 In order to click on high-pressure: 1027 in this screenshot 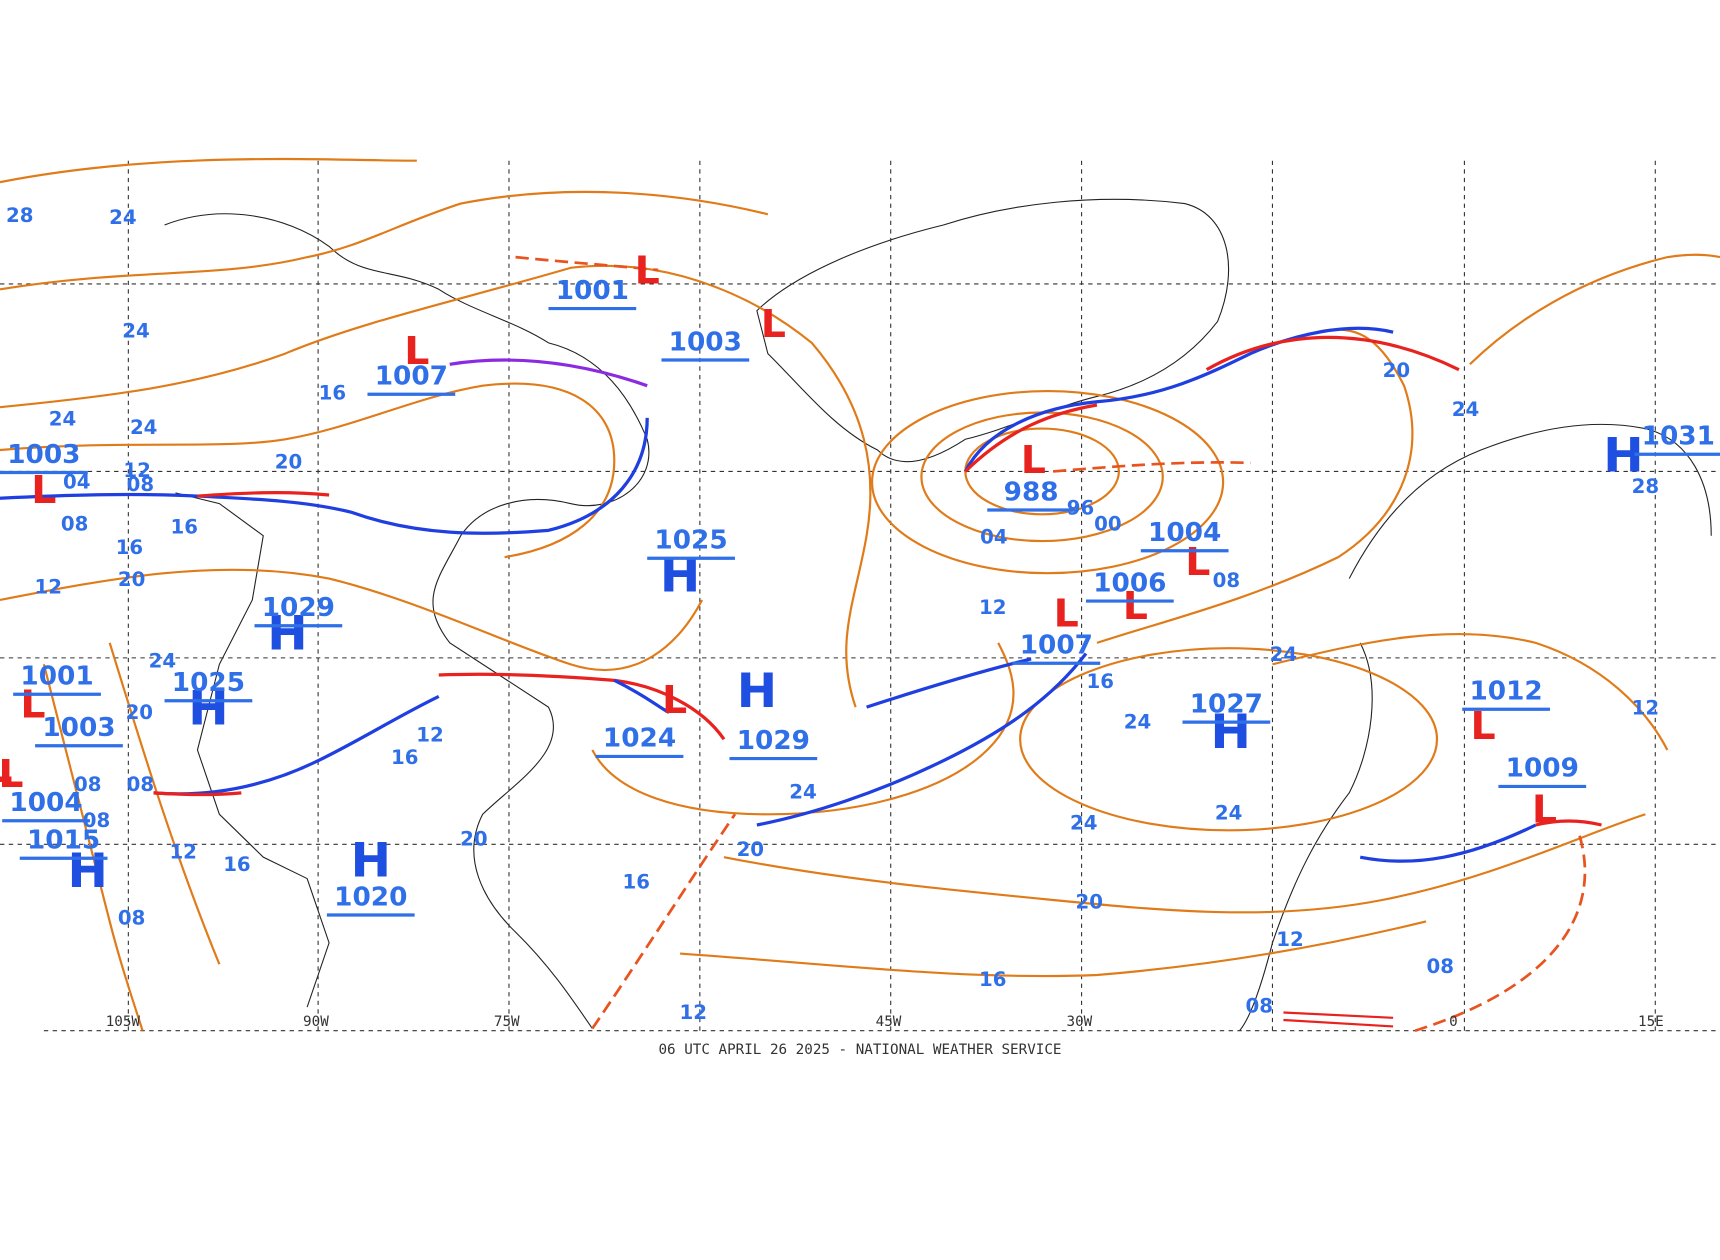, I will do `click(1226, 705)`.